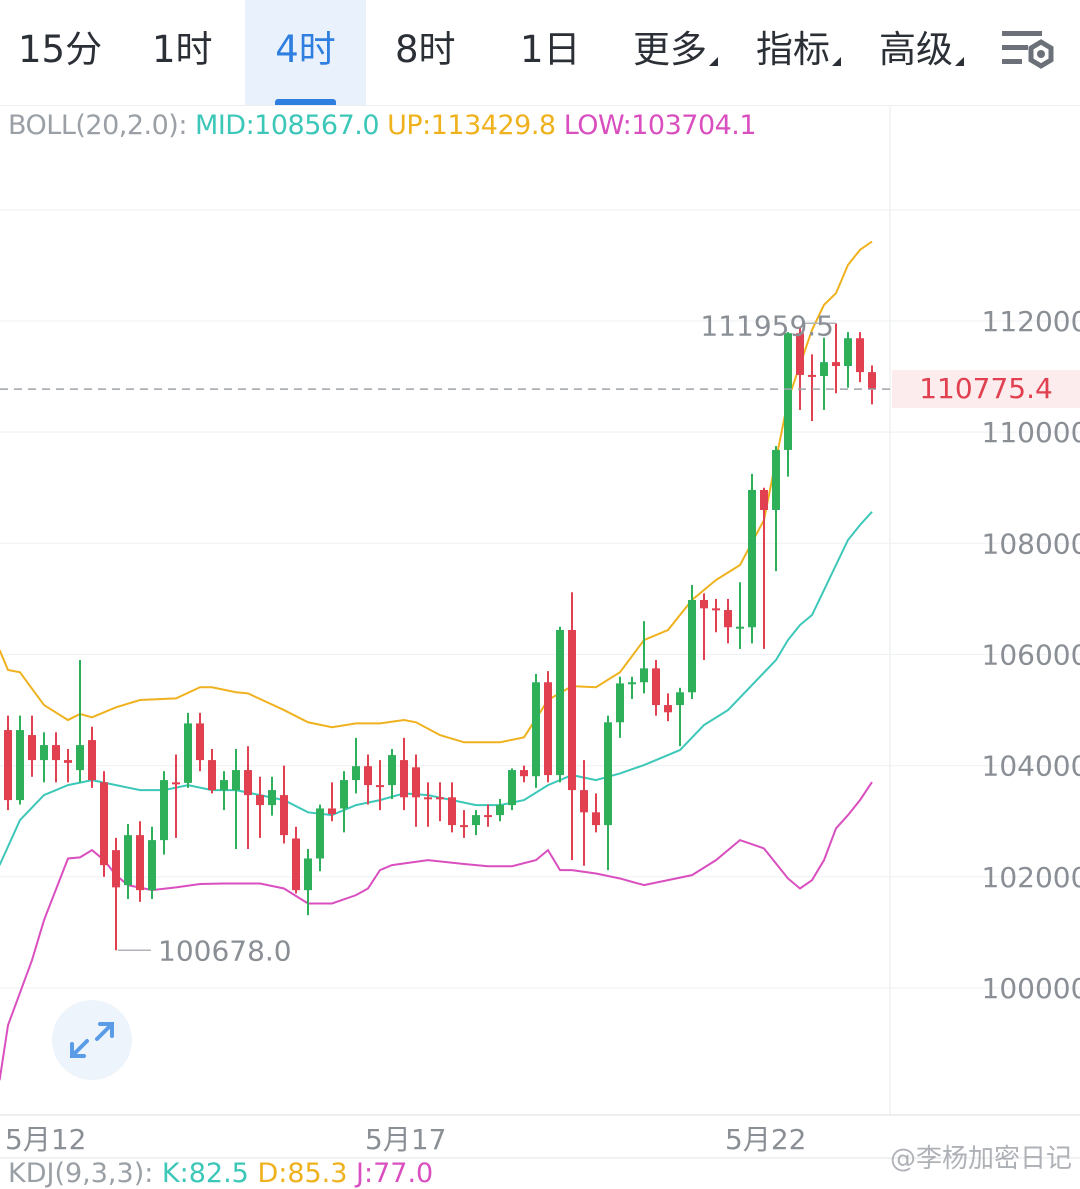 The image size is (1080, 1189). I want to click on boll-name: BOLL(20,2.0):, so click(97, 125).